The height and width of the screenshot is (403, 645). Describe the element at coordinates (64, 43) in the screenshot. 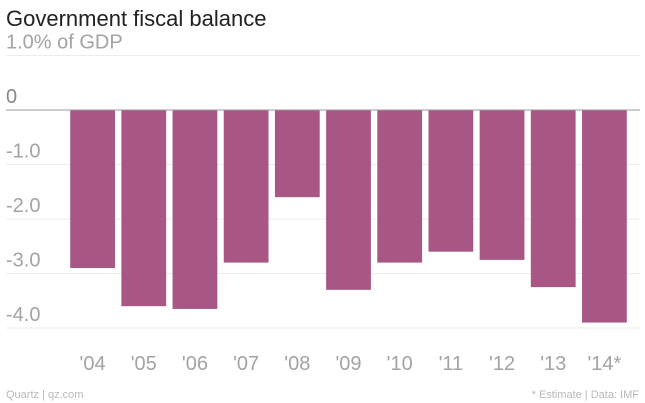

I see `y-tick-label: 1.0% of GDP` at that location.